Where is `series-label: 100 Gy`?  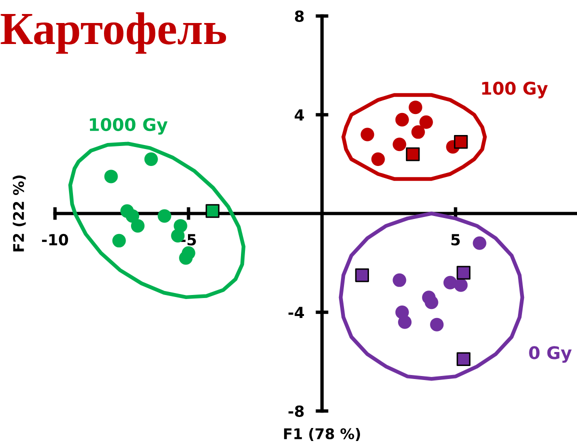
series-label: 100 Gy is located at coordinates (515, 90).